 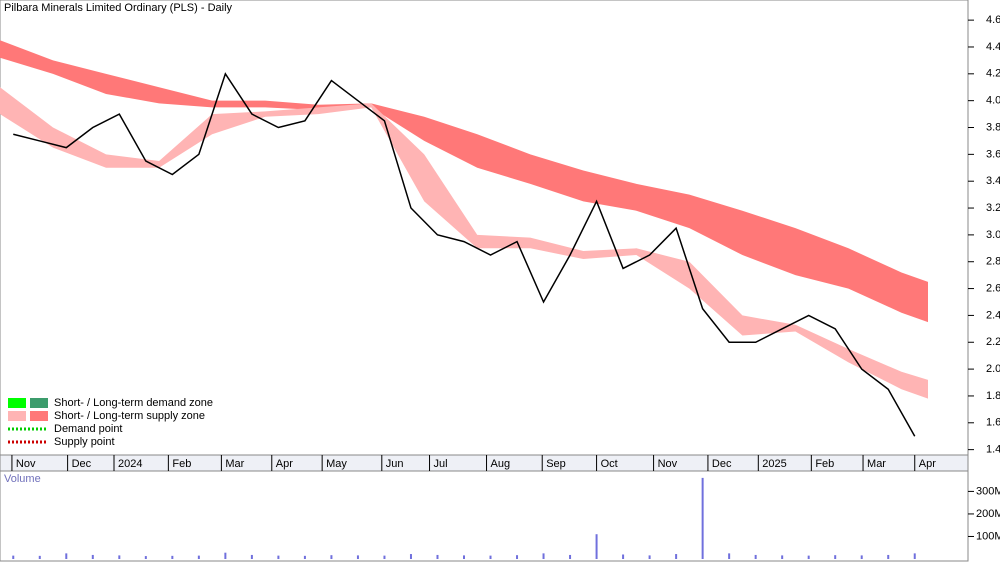 I want to click on y-tick-label: 4.0, so click(x=993, y=101).